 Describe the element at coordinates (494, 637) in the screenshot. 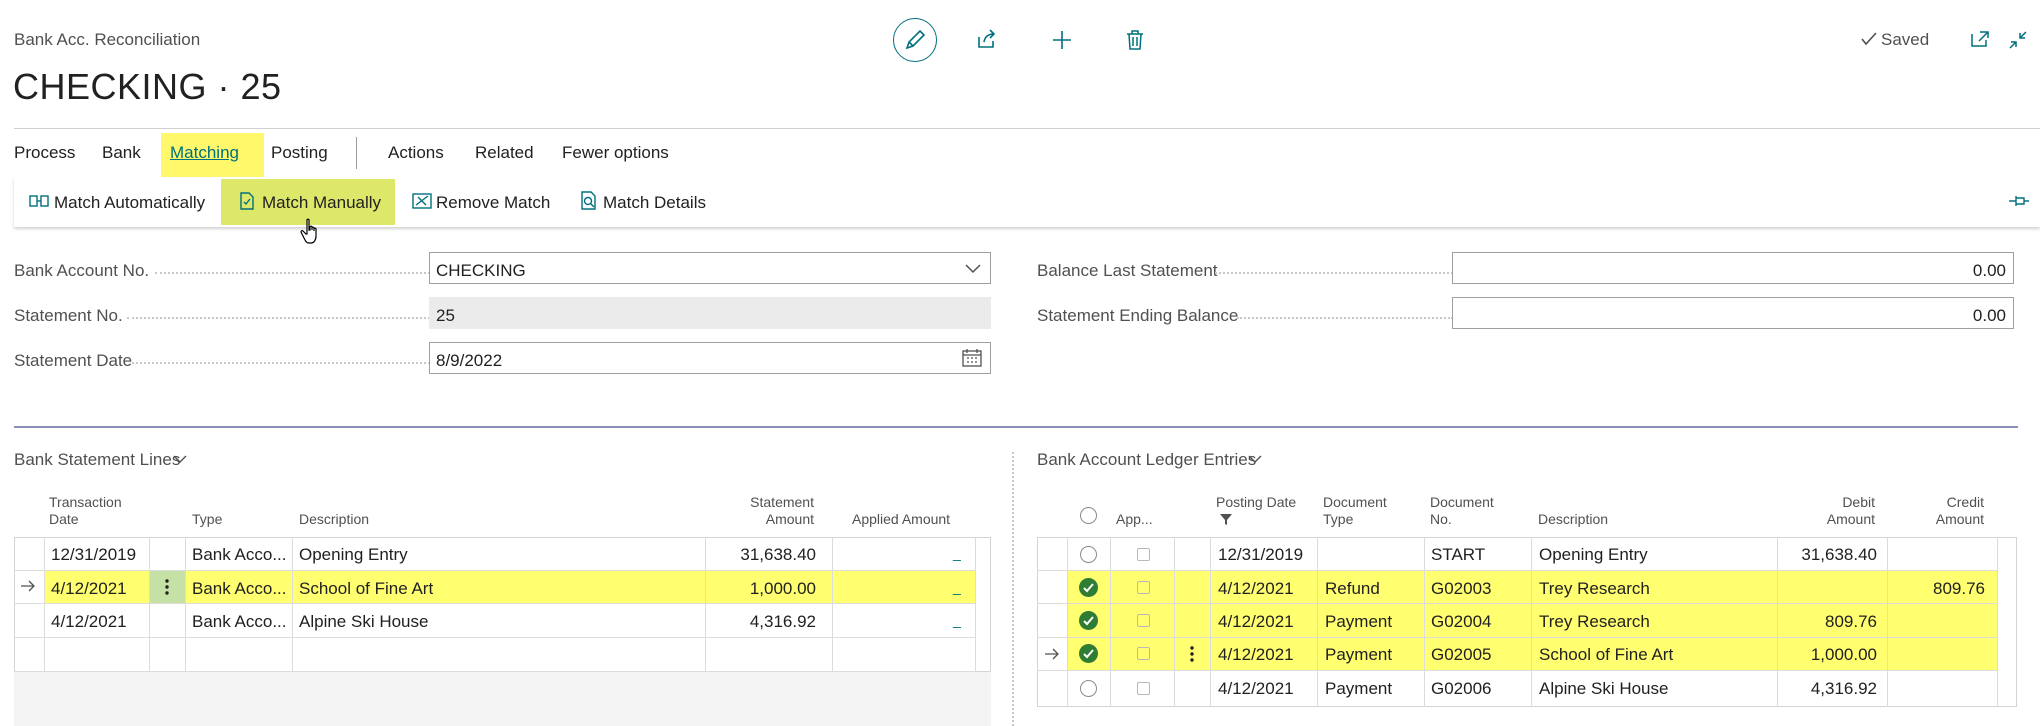

I see `row-divider` at that location.